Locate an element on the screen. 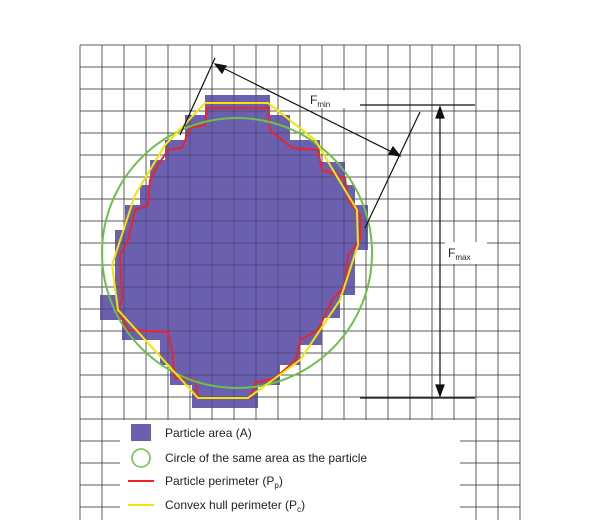 This screenshot has width=600, height=531. legend-swatch-circle is located at coordinates (141, 458).